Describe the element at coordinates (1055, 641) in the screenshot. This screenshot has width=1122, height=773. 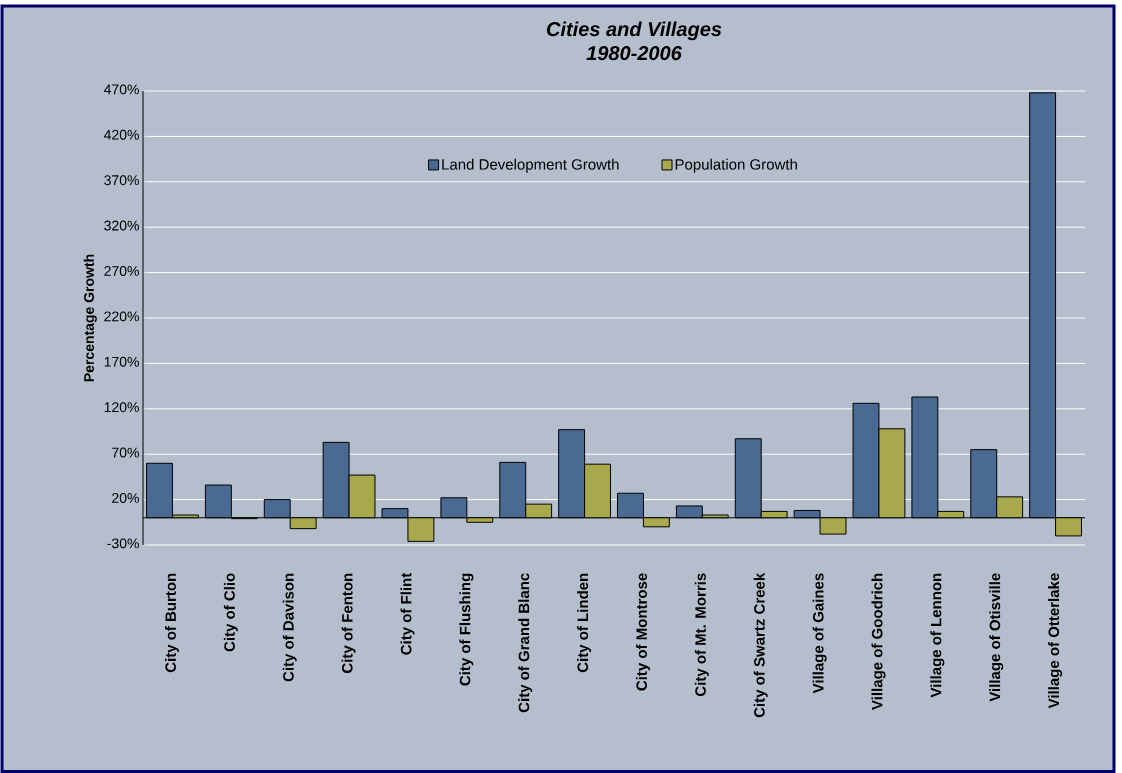
I see `x-tick-label: Village of Otterlake` at that location.